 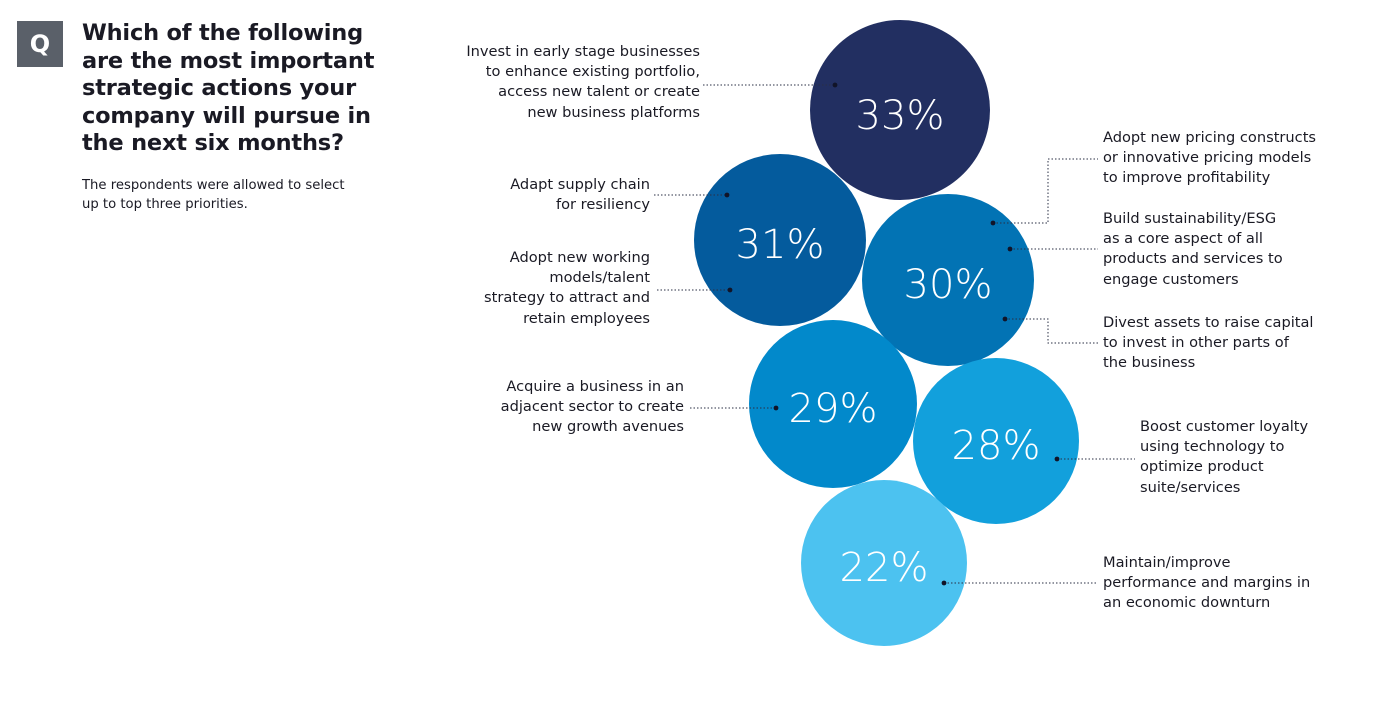 I want to click on bubble-value-label: 22%, so click(x=884, y=568).